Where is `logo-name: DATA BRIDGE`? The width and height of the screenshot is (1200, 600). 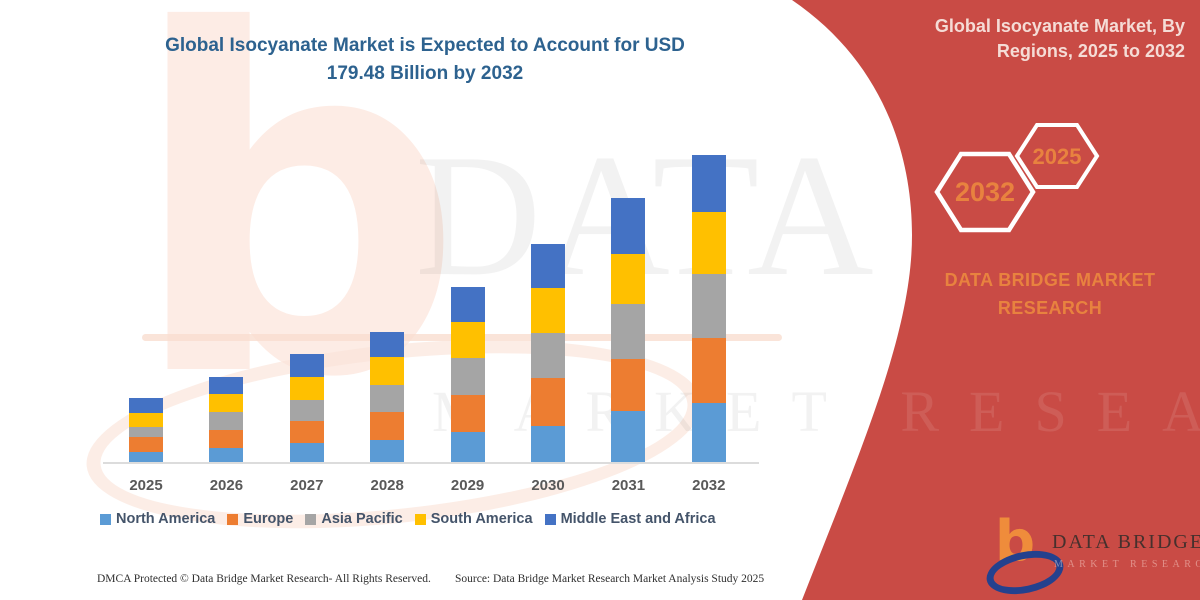
logo-name: DATA BRIDGE is located at coordinates (1126, 542).